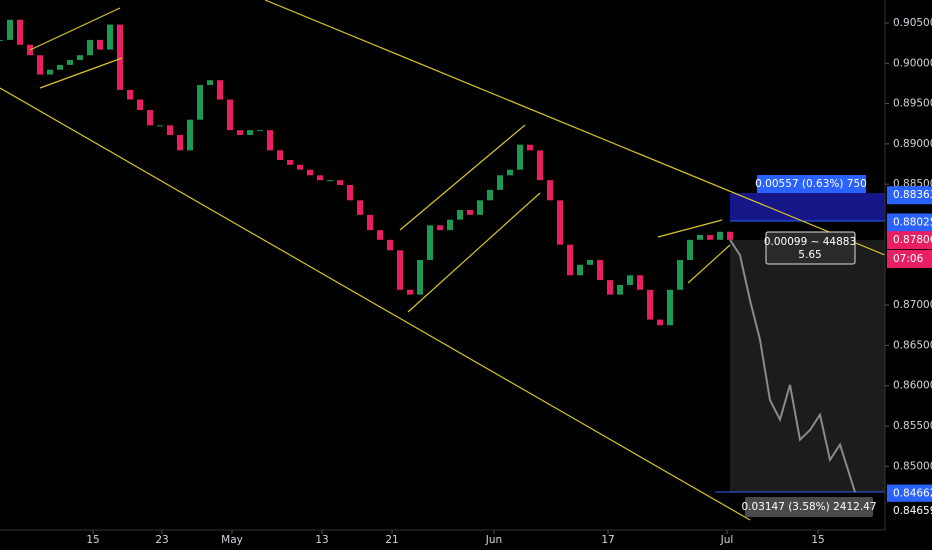  What do you see at coordinates (92, 540) in the screenshot?
I see `x-tick-label: 15` at bounding box center [92, 540].